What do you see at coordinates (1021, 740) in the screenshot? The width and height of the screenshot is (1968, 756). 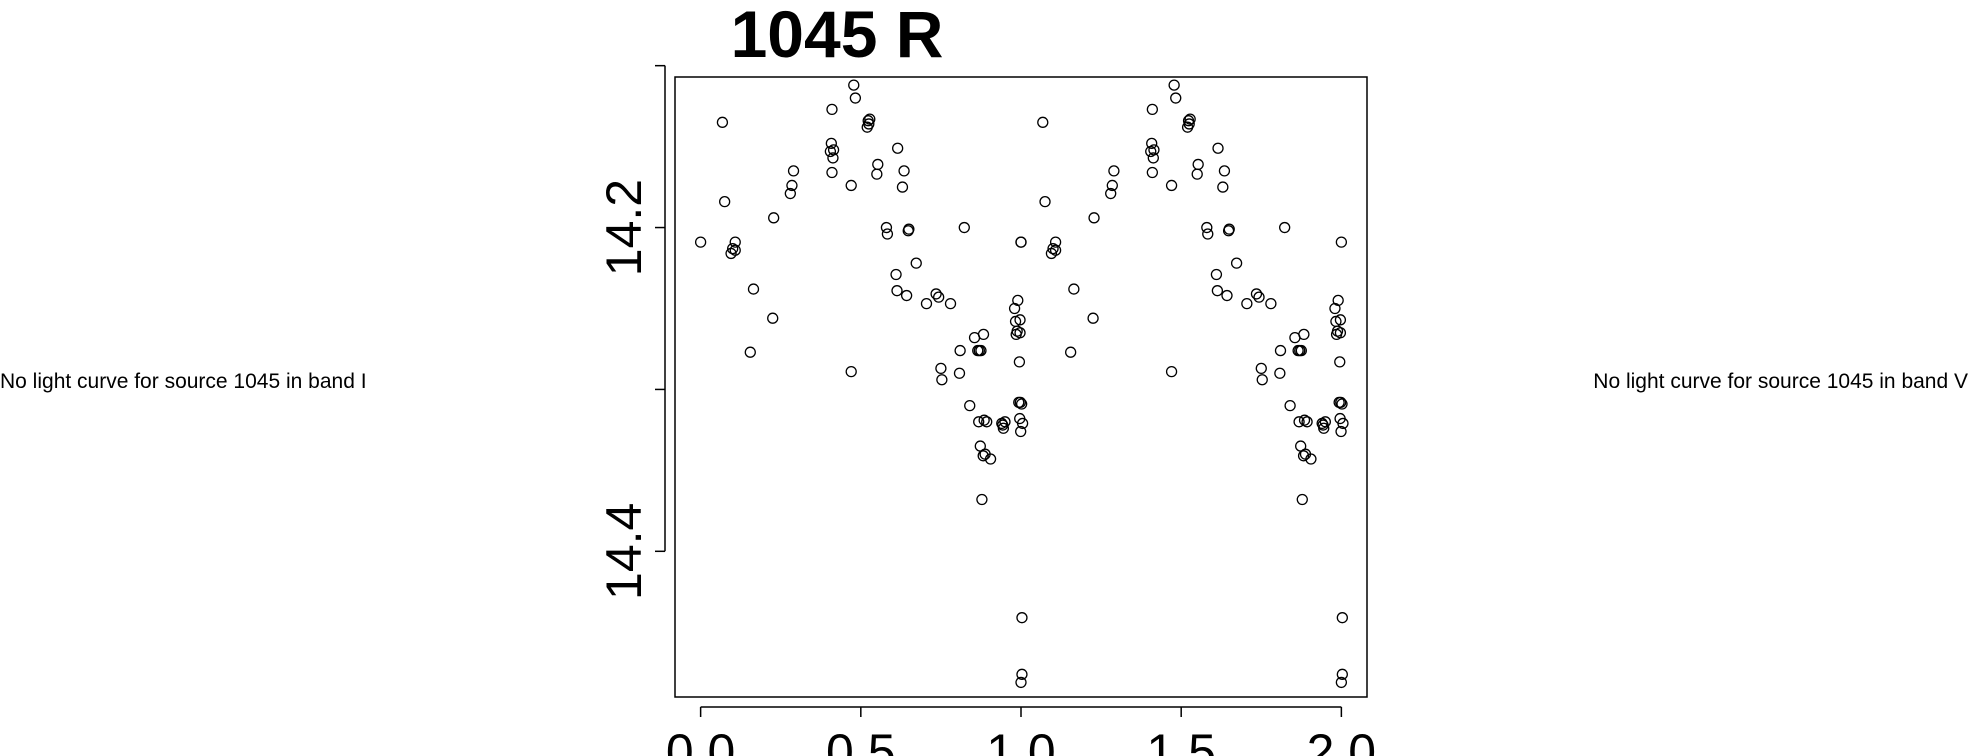 I see `x-tick-label: 1.0` at bounding box center [1021, 740].